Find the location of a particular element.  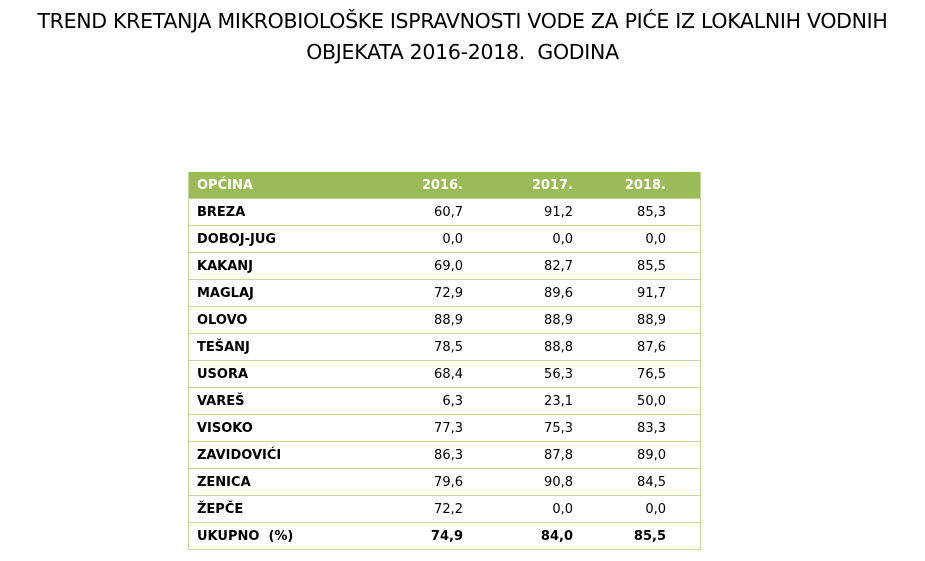

row-label: ZENICA is located at coordinates (274, 482).